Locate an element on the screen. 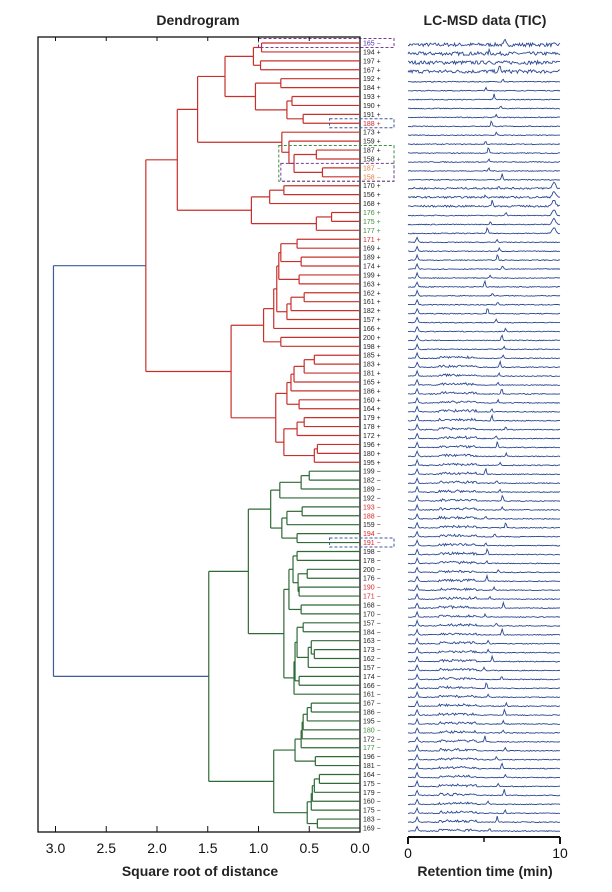  tic-x-label: Retention time (min) is located at coordinates (484, 871).